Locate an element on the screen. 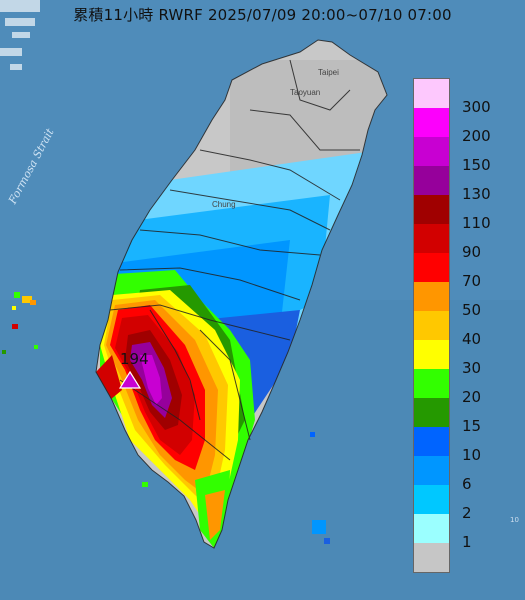 The width and height of the screenshot is (525, 600). legend-colorbar is located at coordinates (431, 325).